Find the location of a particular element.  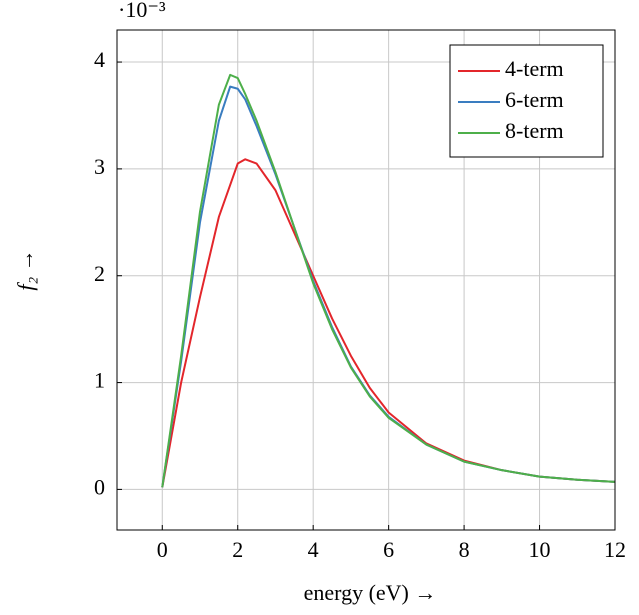

x-tick-label: 10 is located at coordinates (540, 549).